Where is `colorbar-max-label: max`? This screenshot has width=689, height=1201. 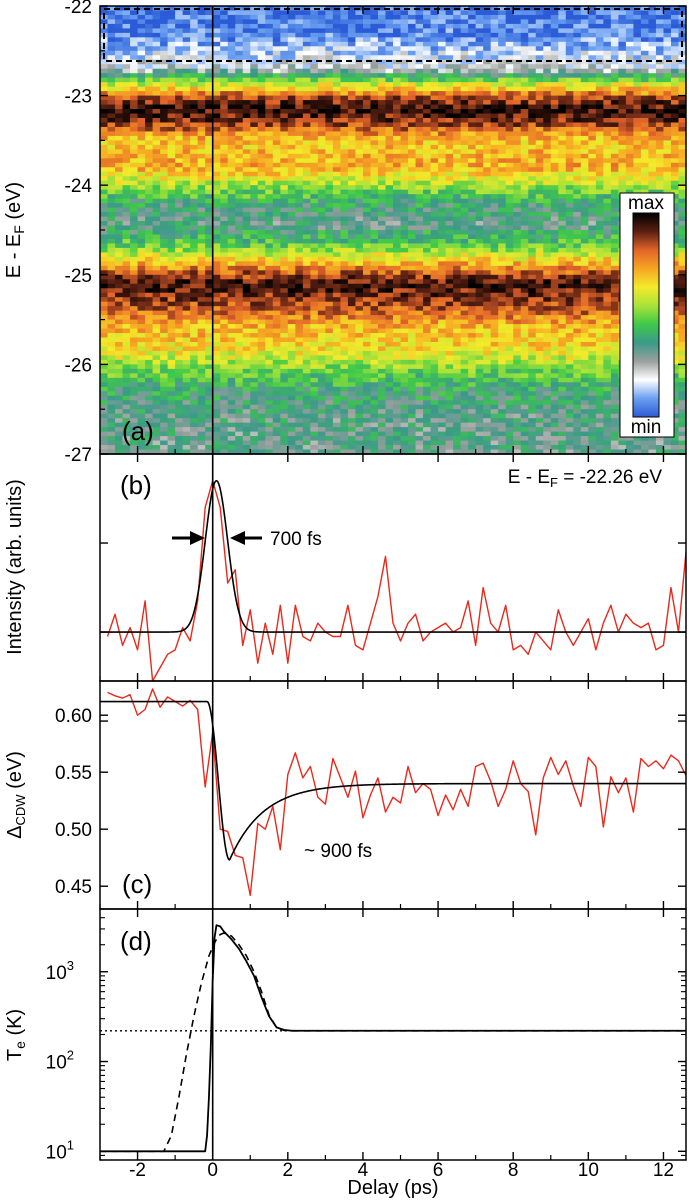
colorbar-max-label: max is located at coordinates (646, 203).